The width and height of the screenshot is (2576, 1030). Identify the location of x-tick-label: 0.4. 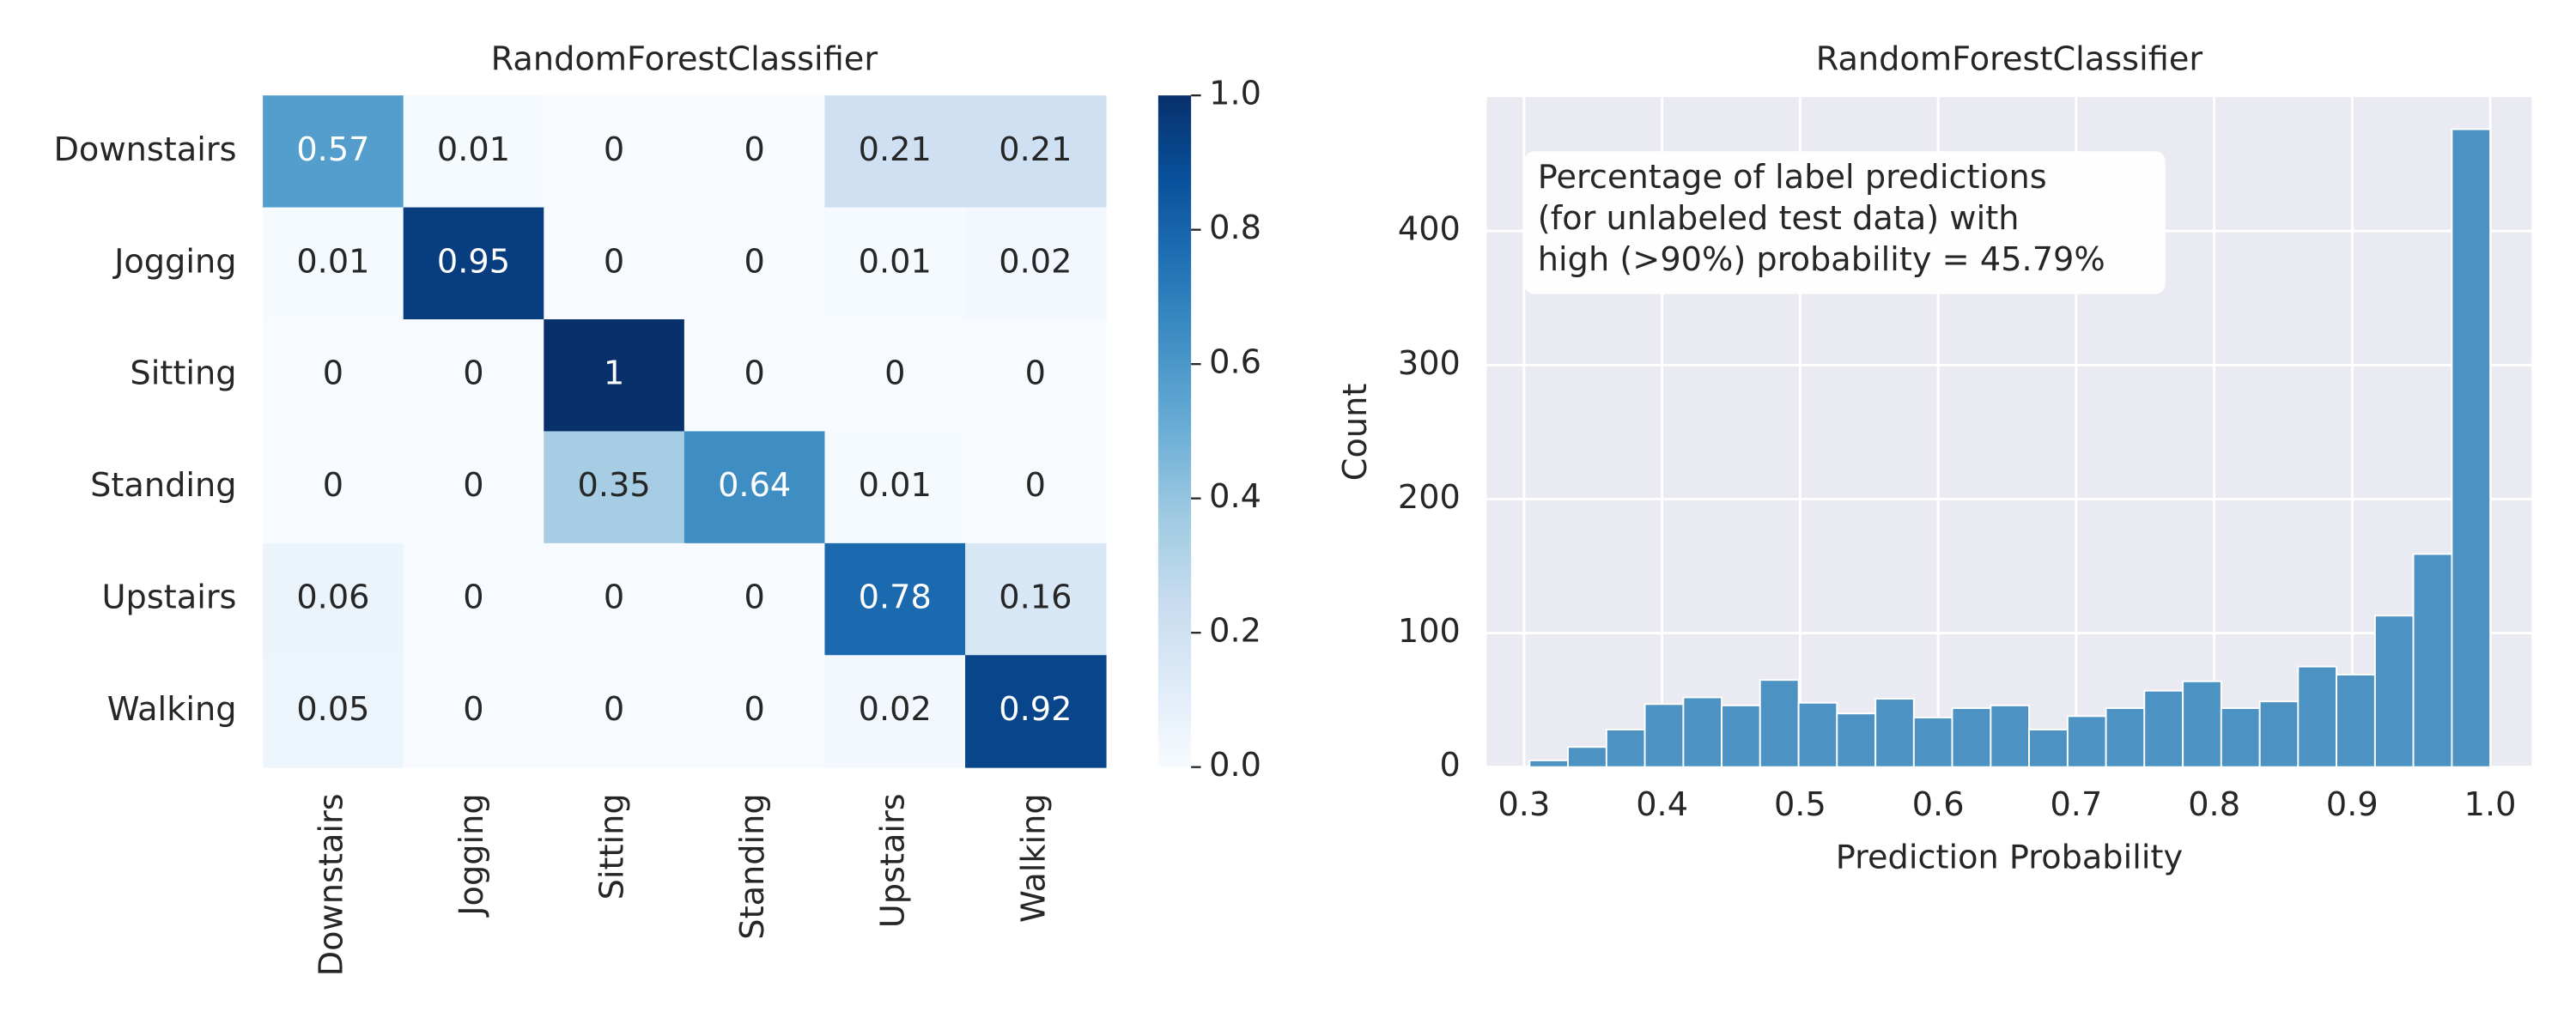
(1662, 804).